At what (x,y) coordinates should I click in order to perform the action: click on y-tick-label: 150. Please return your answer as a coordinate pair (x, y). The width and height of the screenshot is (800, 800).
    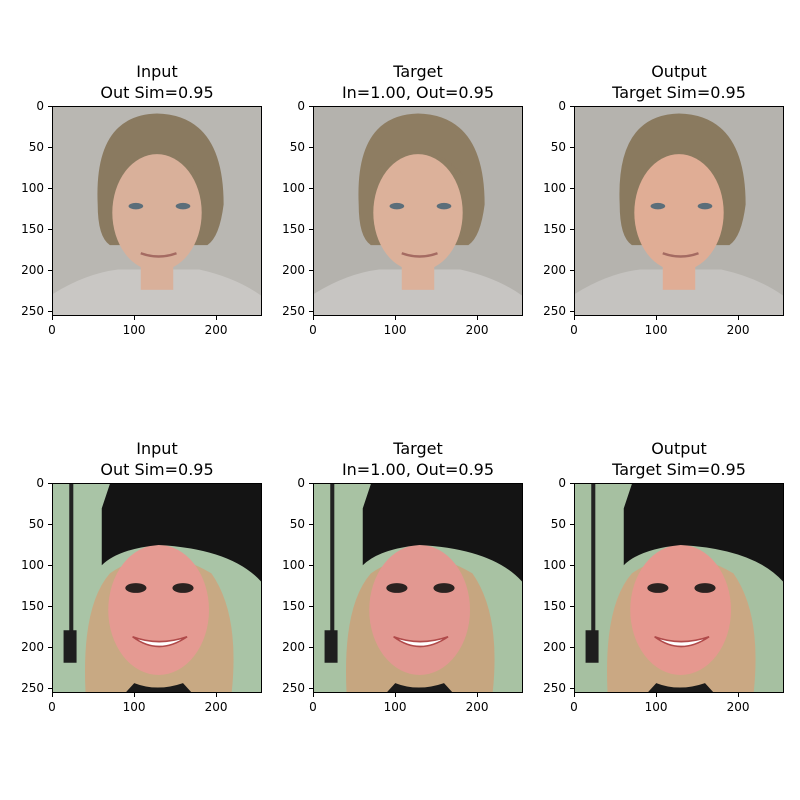
    Looking at the image, I should click on (554, 606).